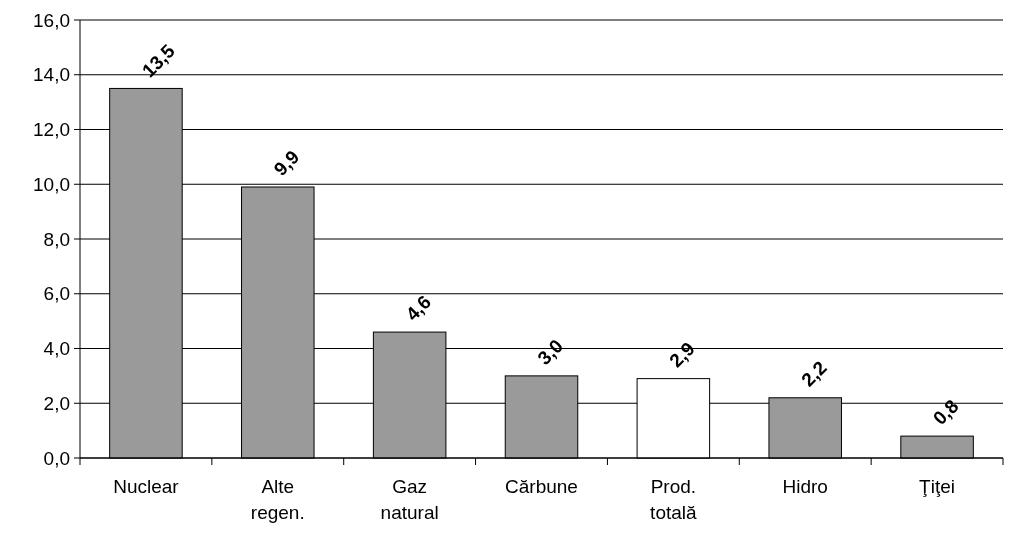  I want to click on data-label: 4,6, so click(418, 308).